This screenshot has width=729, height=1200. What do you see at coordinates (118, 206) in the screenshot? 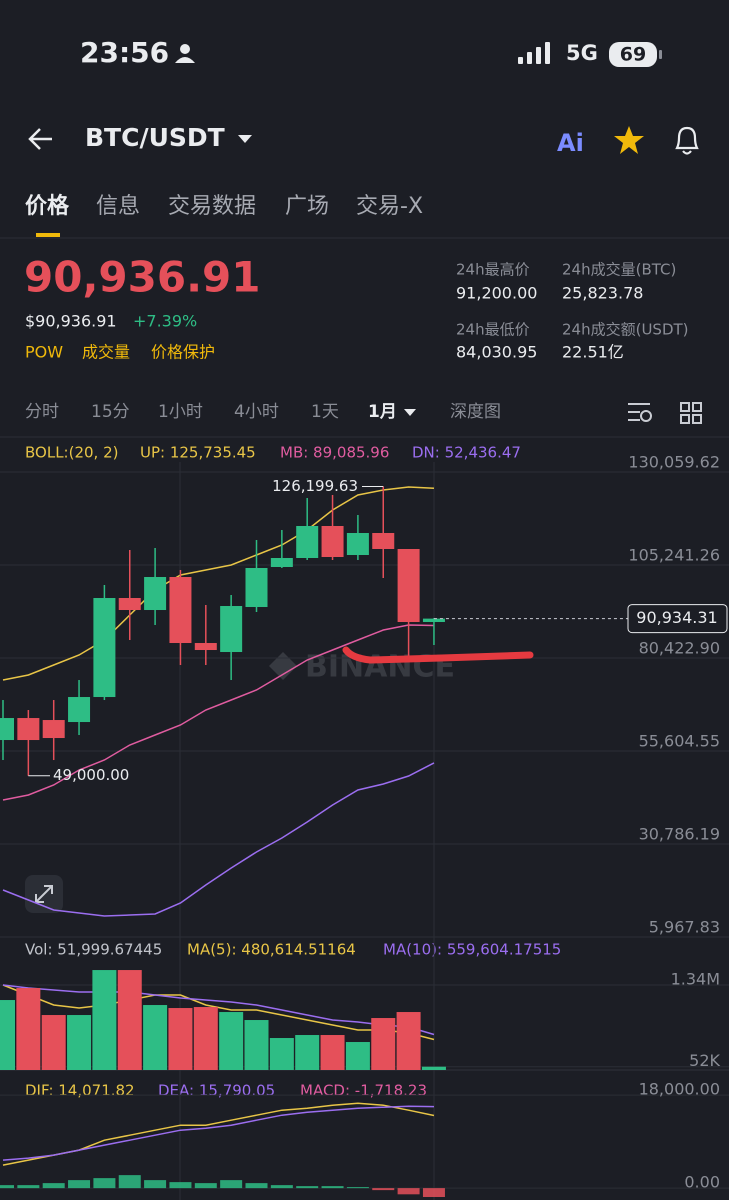
I see `tab: 信息` at bounding box center [118, 206].